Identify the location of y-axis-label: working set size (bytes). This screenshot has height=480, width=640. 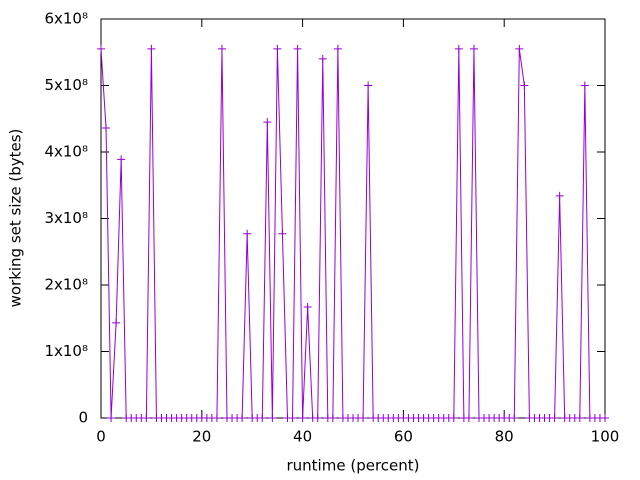
(16, 218).